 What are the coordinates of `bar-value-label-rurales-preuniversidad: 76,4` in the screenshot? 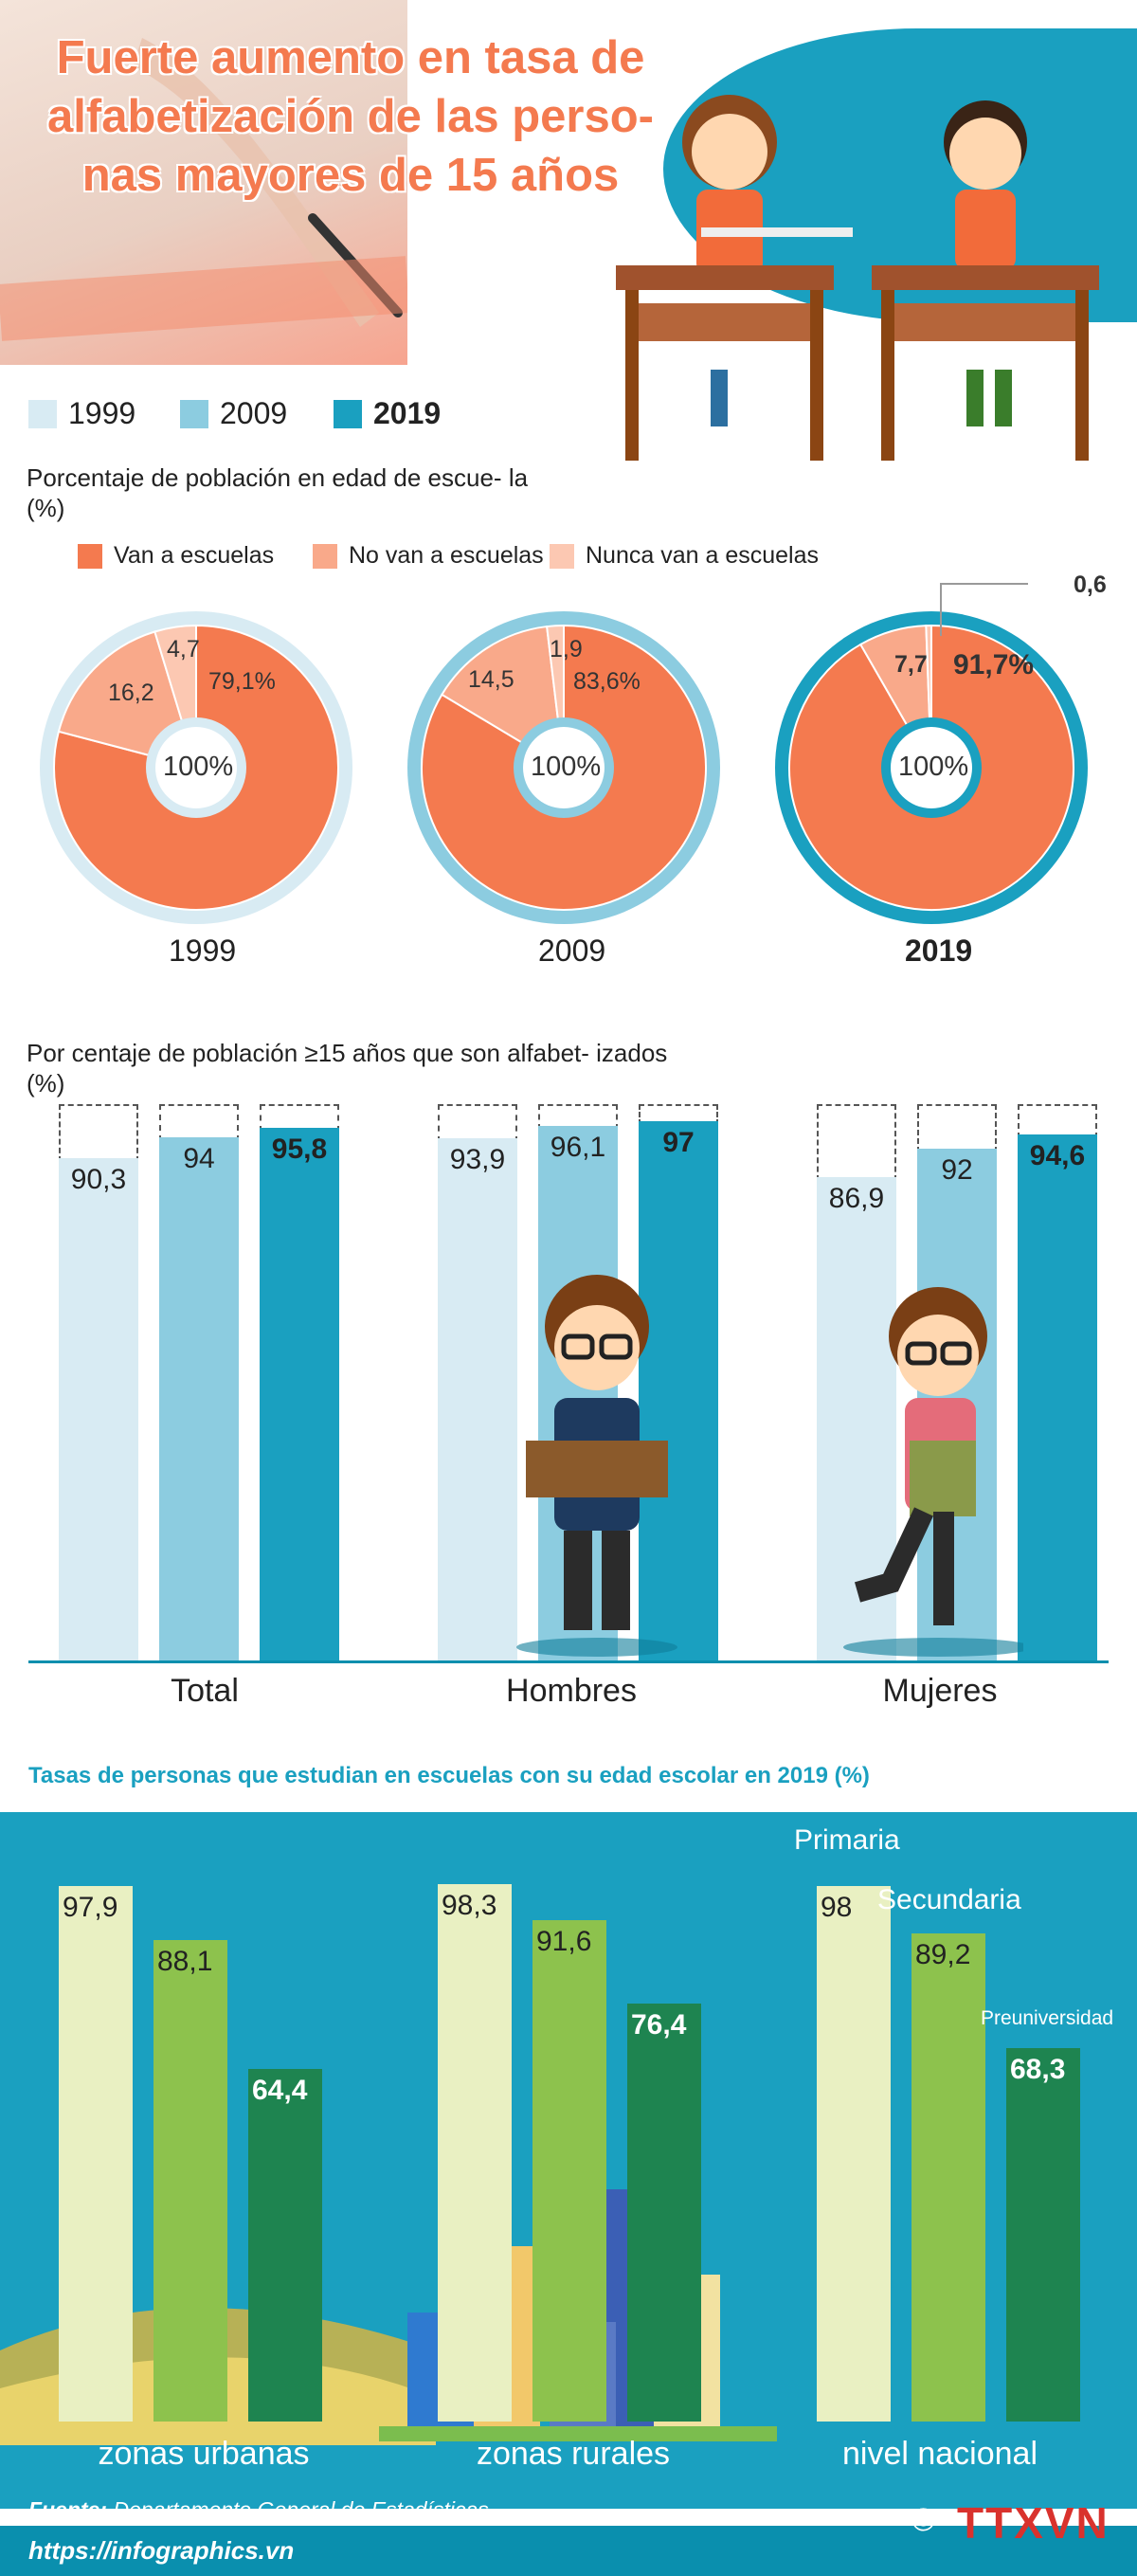 It's located at (659, 2025).